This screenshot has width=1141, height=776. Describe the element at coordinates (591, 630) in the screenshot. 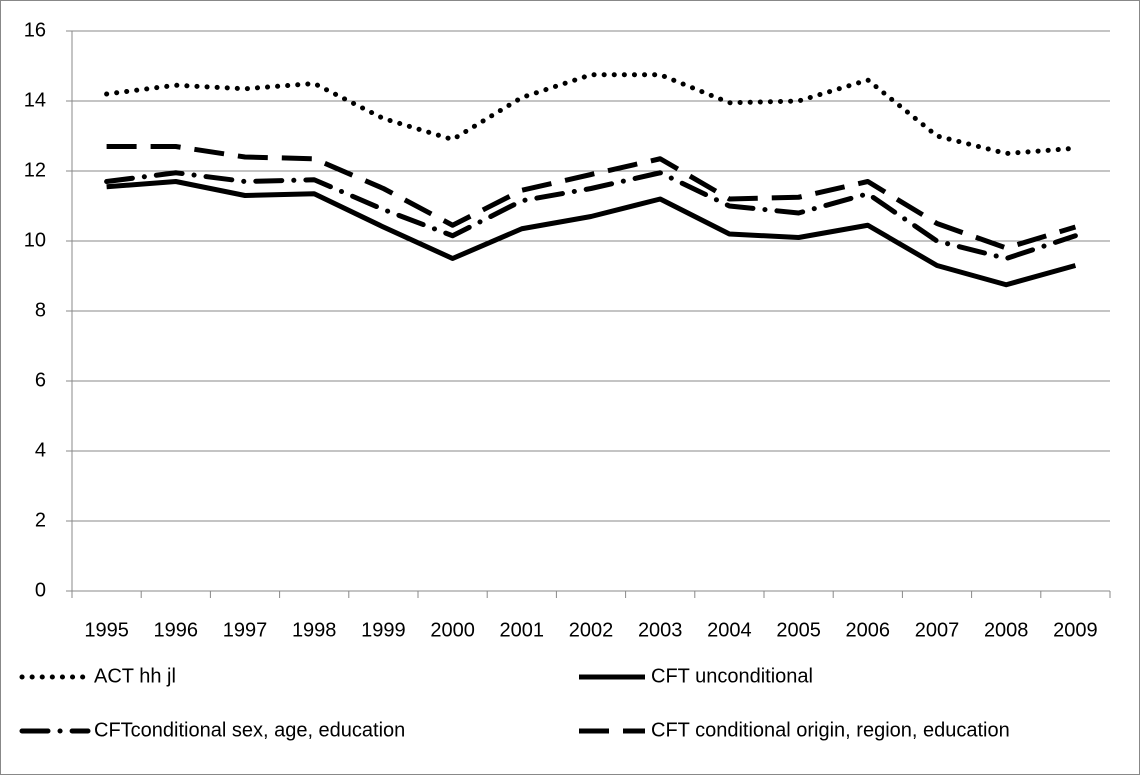

I see `x-tick-label: 2002` at that location.